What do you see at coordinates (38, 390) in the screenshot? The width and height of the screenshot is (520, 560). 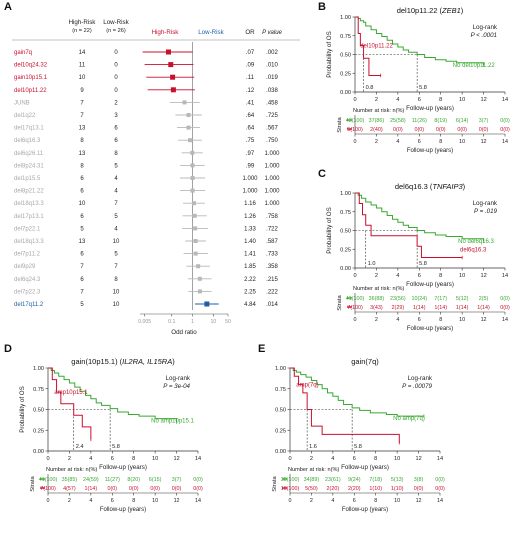 I see `km-y-tick-label: 0.75` at bounding box center [38, 390].